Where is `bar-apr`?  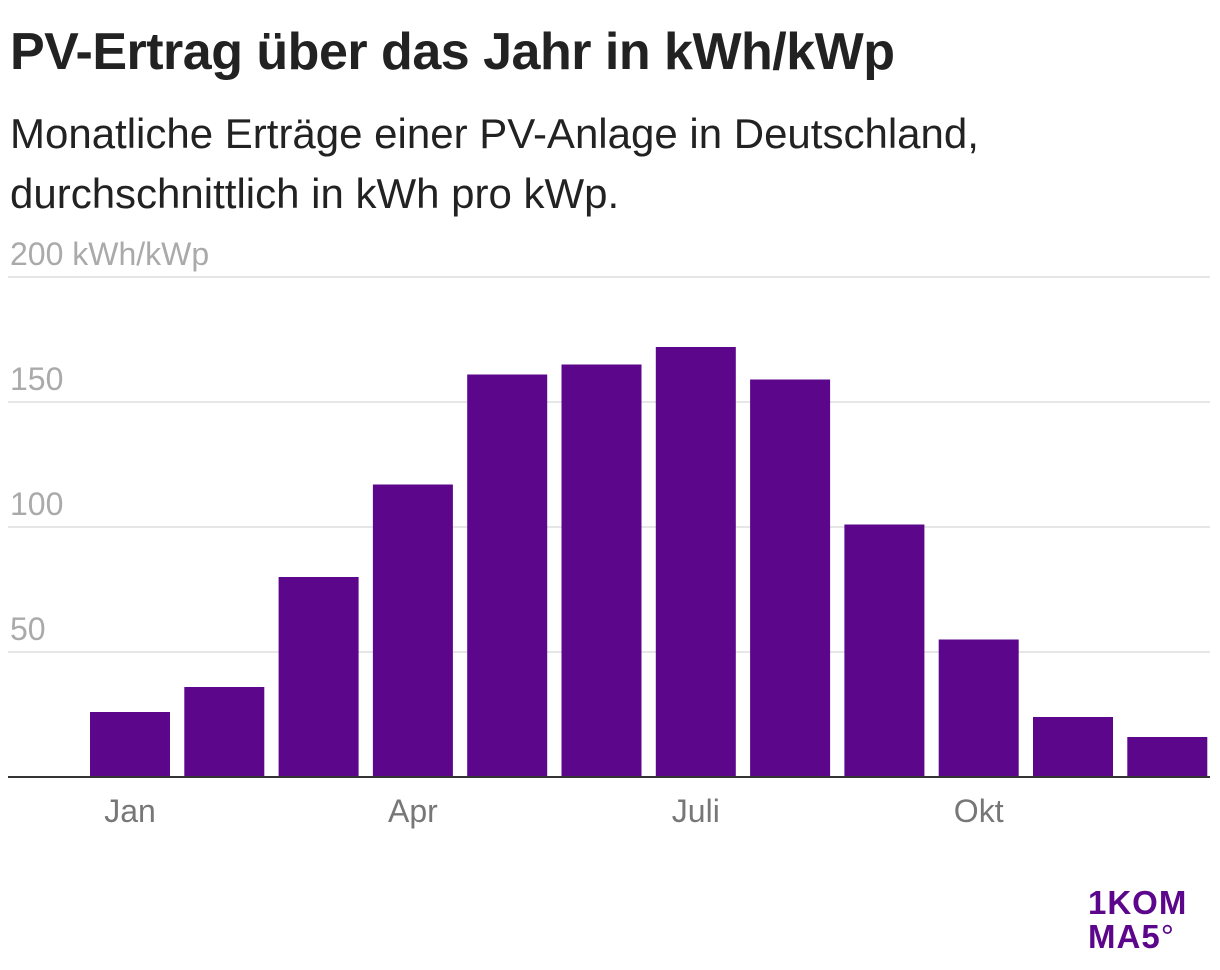 bar-apr is located at coordinates (412, 630).